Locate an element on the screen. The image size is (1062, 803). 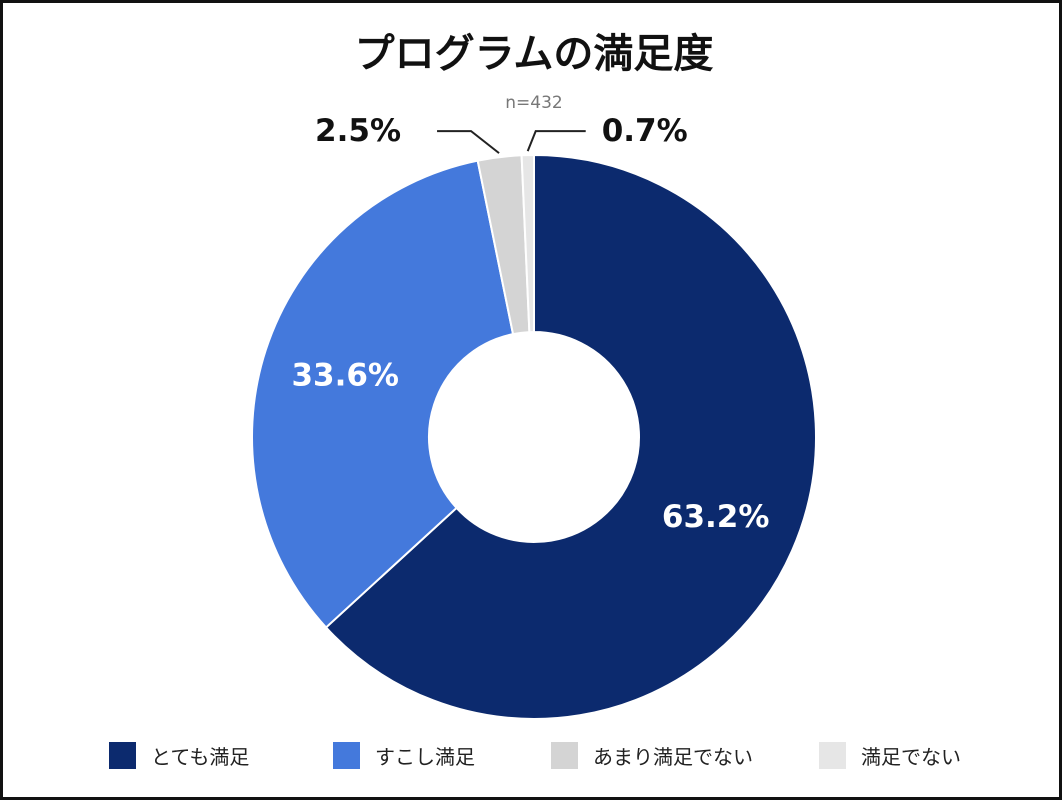
legend-label: とても満足 is located at coordinates (200, 756).